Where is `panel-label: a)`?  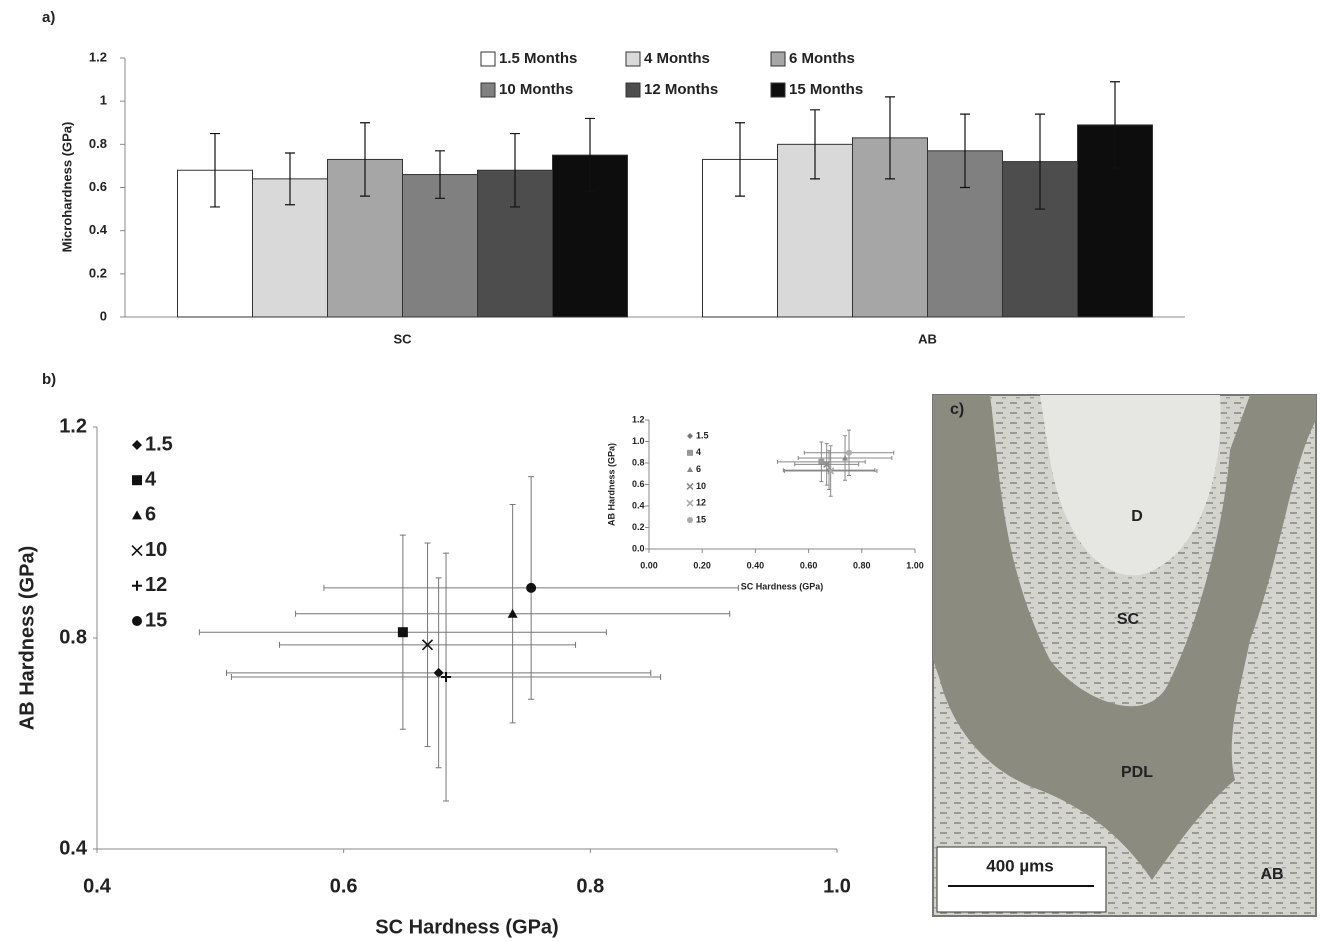 panel-label: a) is located at coordinates (48, 17).